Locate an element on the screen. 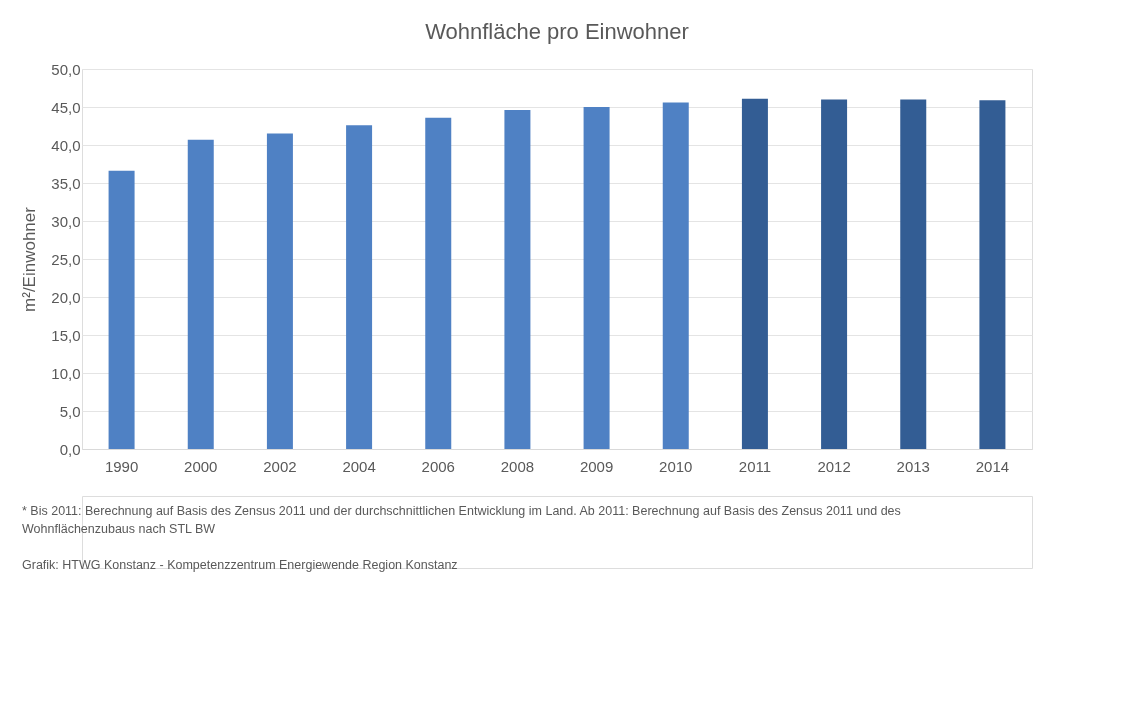 Image resolution: width=1127 pixels, height=709 pixels. y-tick-label: 30,0 is located at coordinates (66, 221).